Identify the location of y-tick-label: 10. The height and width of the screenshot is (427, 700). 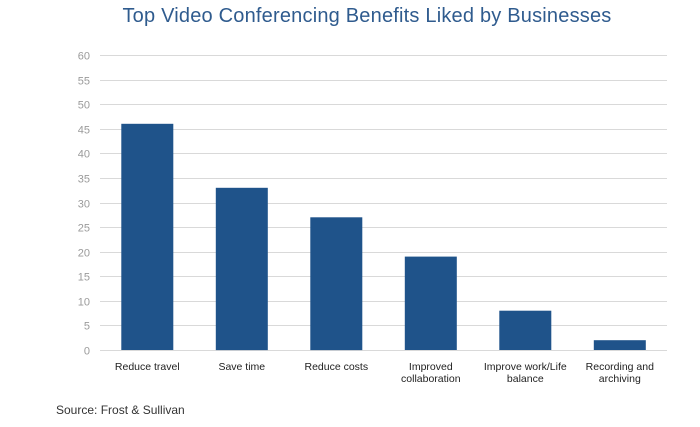
(84, 303).